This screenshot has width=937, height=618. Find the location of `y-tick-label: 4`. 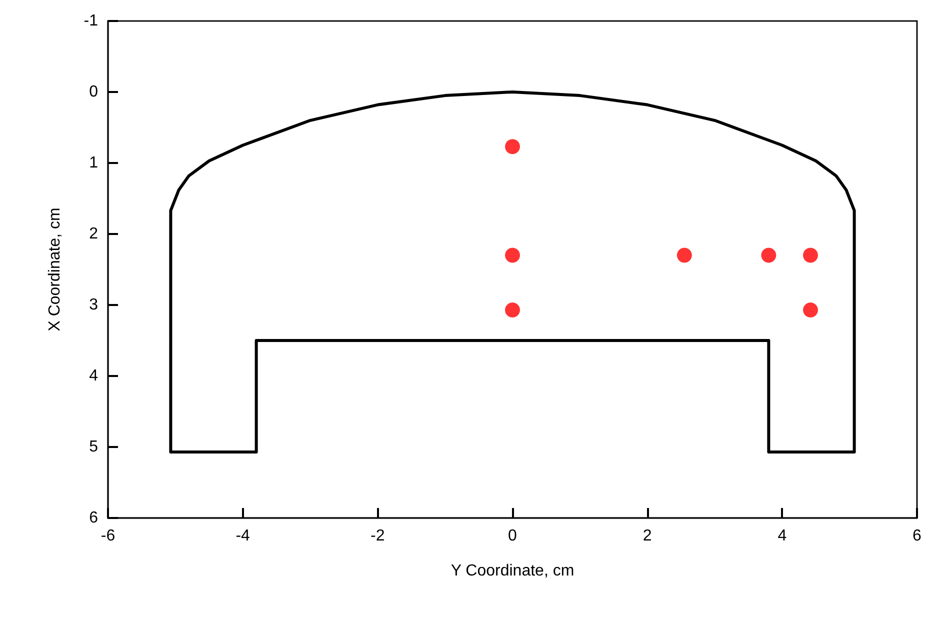

y-tick-label: 4 is located at coordinates (93, 376).